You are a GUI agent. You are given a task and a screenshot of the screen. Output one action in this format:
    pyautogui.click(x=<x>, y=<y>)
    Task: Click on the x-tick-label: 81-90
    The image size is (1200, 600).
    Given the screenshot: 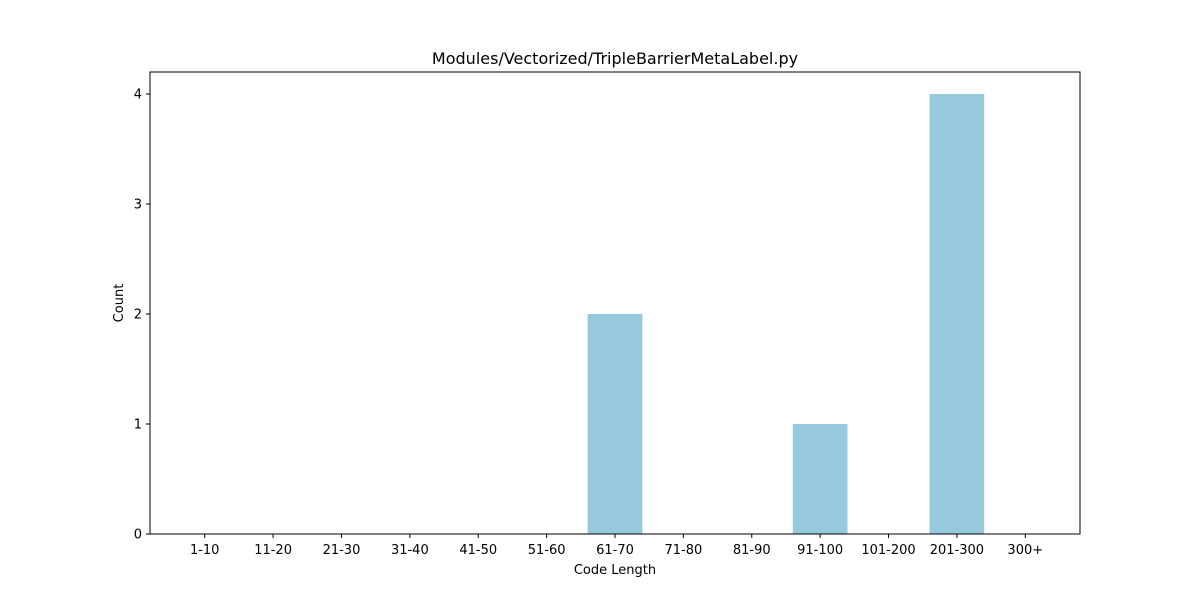 What is the action you would take?
    pyautogui.click(x=752, y=550)
    